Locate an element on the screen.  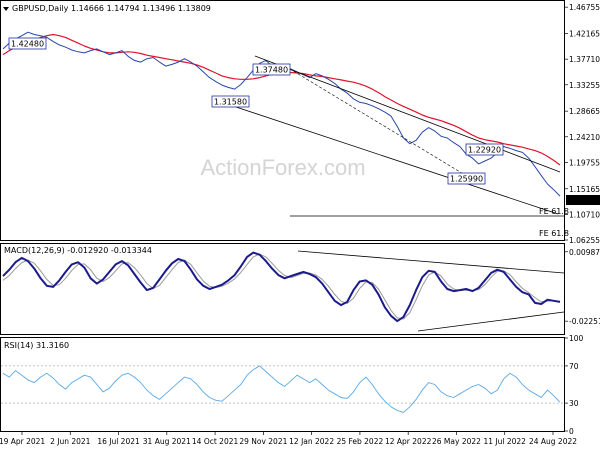
annotation-3: 1.31580 is located at coordinates (230, 101).